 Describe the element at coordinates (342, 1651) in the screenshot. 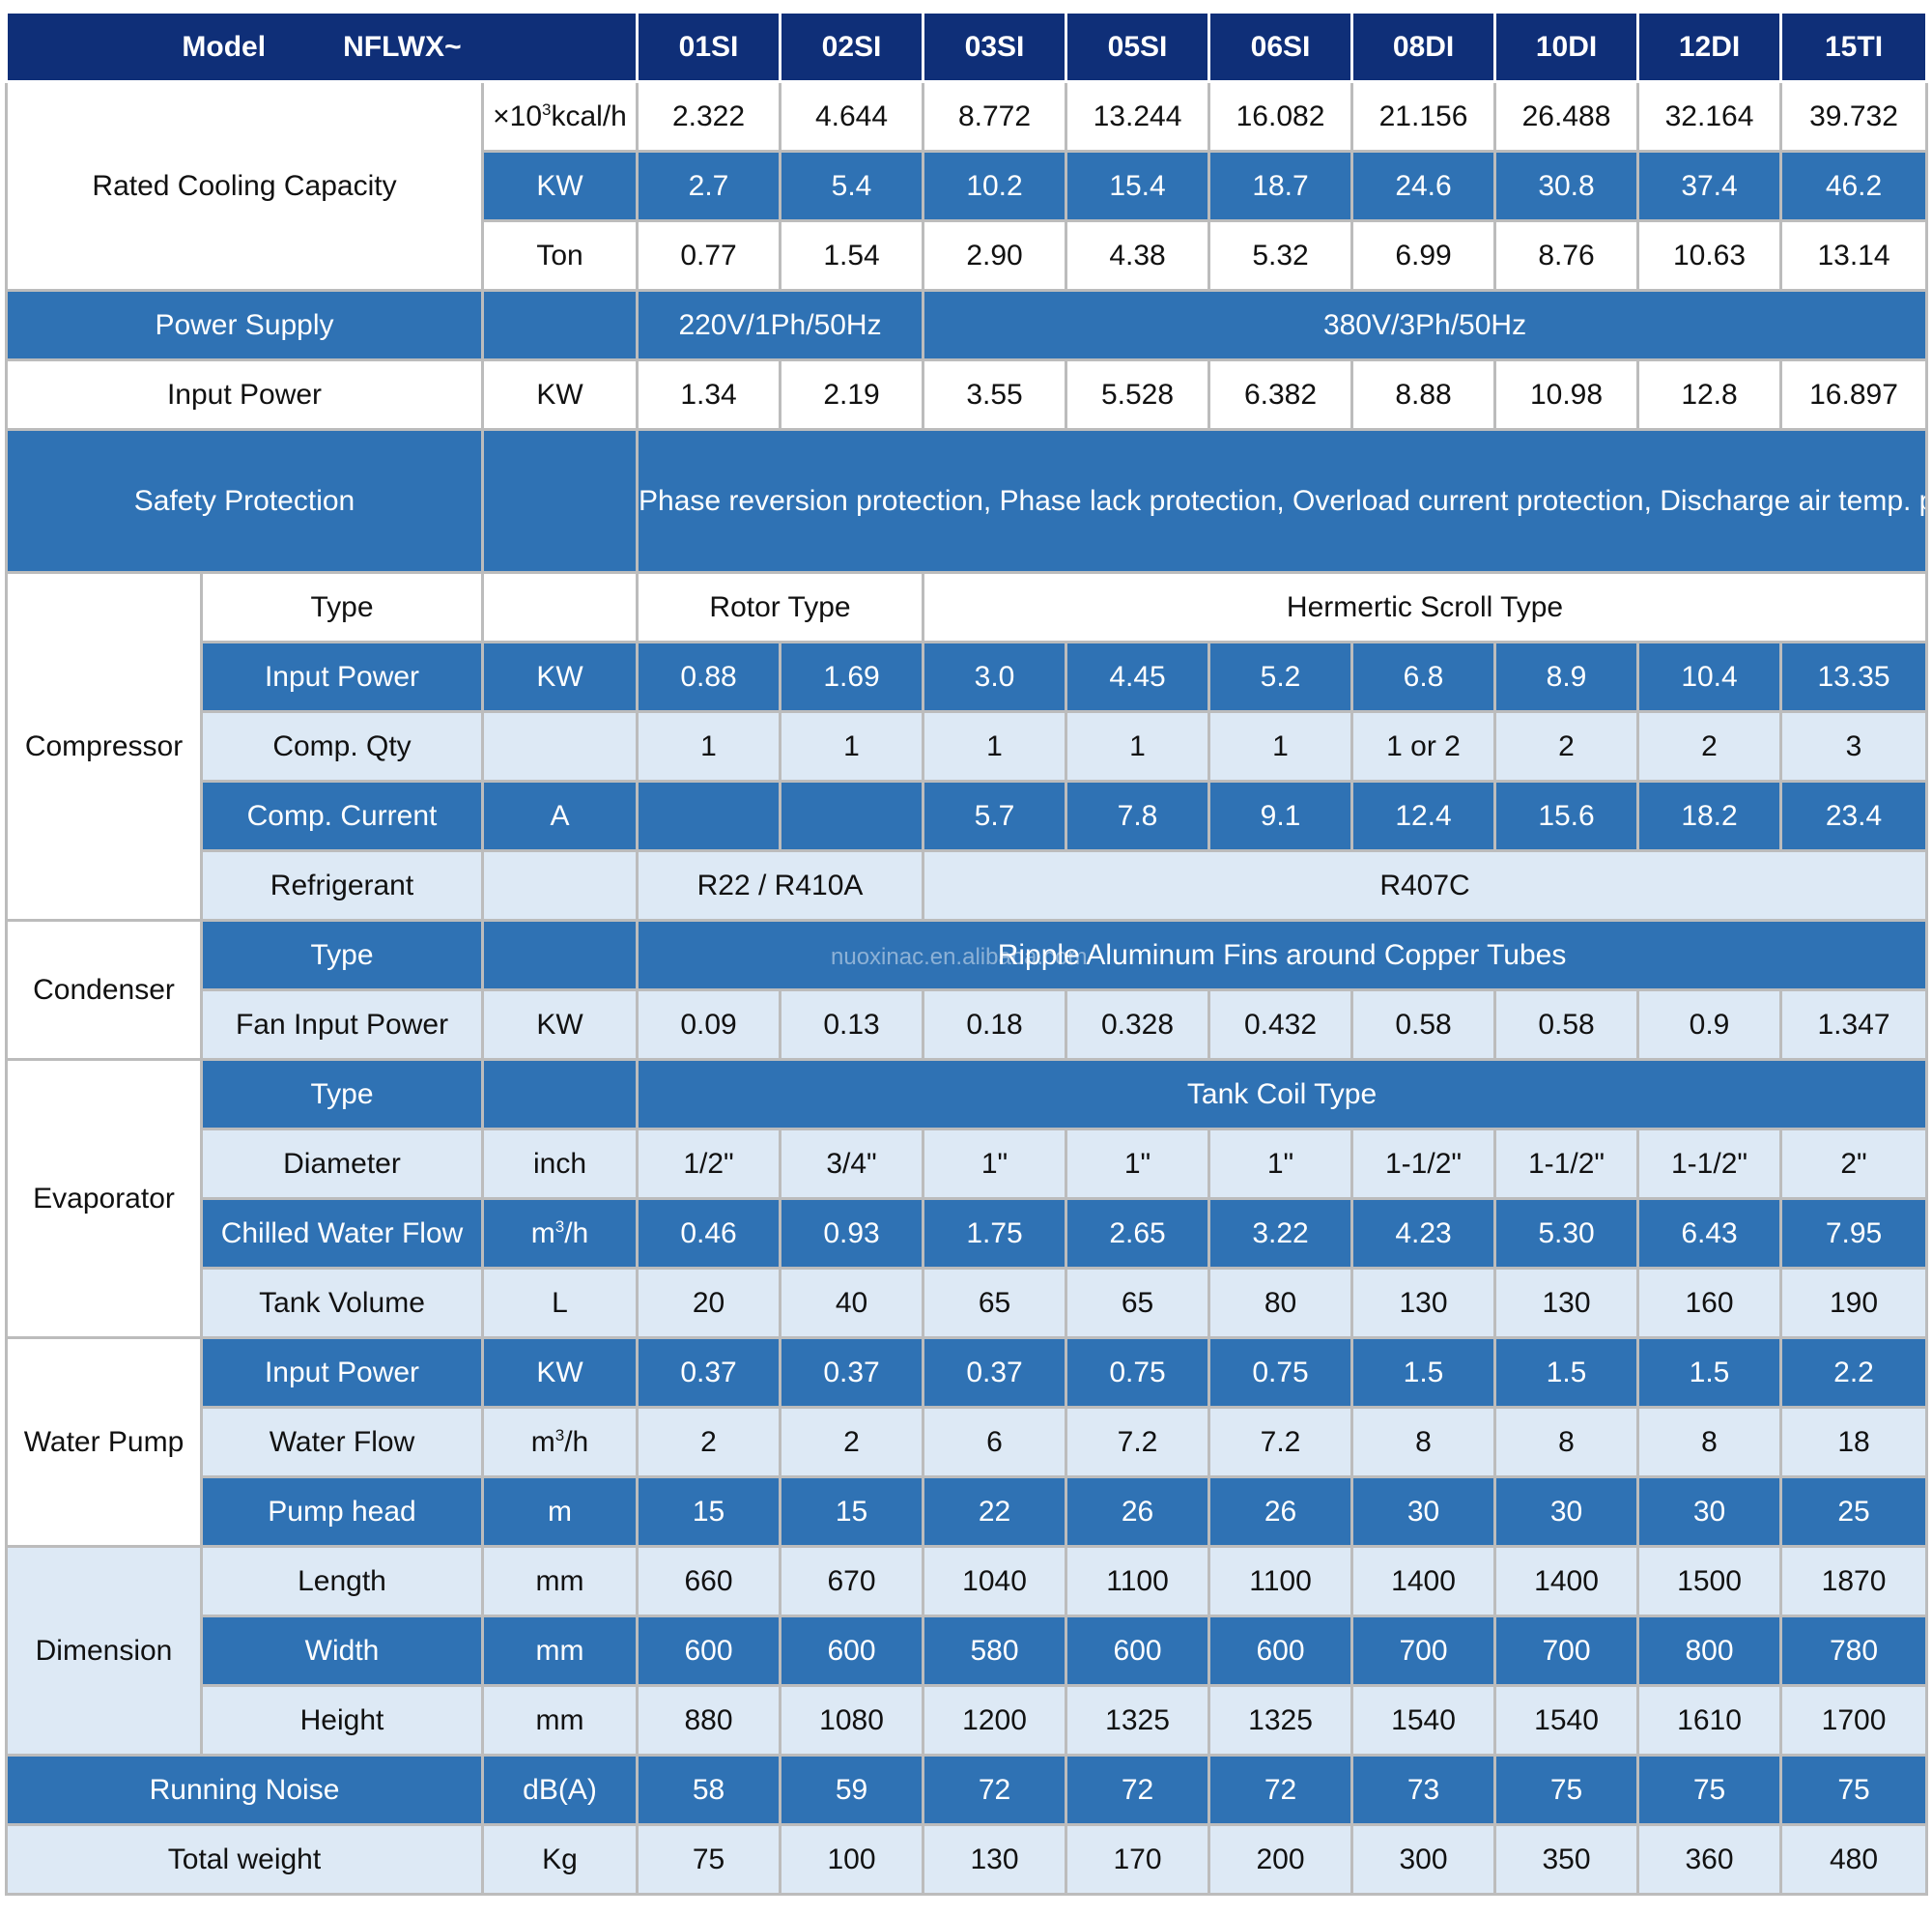

I see `row-label: Width` at that location.